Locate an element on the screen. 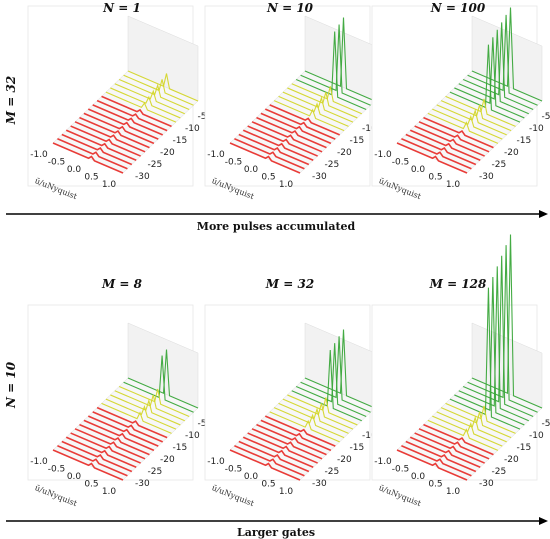  panel-title: N = 1 is located at coordinates (121, 8).